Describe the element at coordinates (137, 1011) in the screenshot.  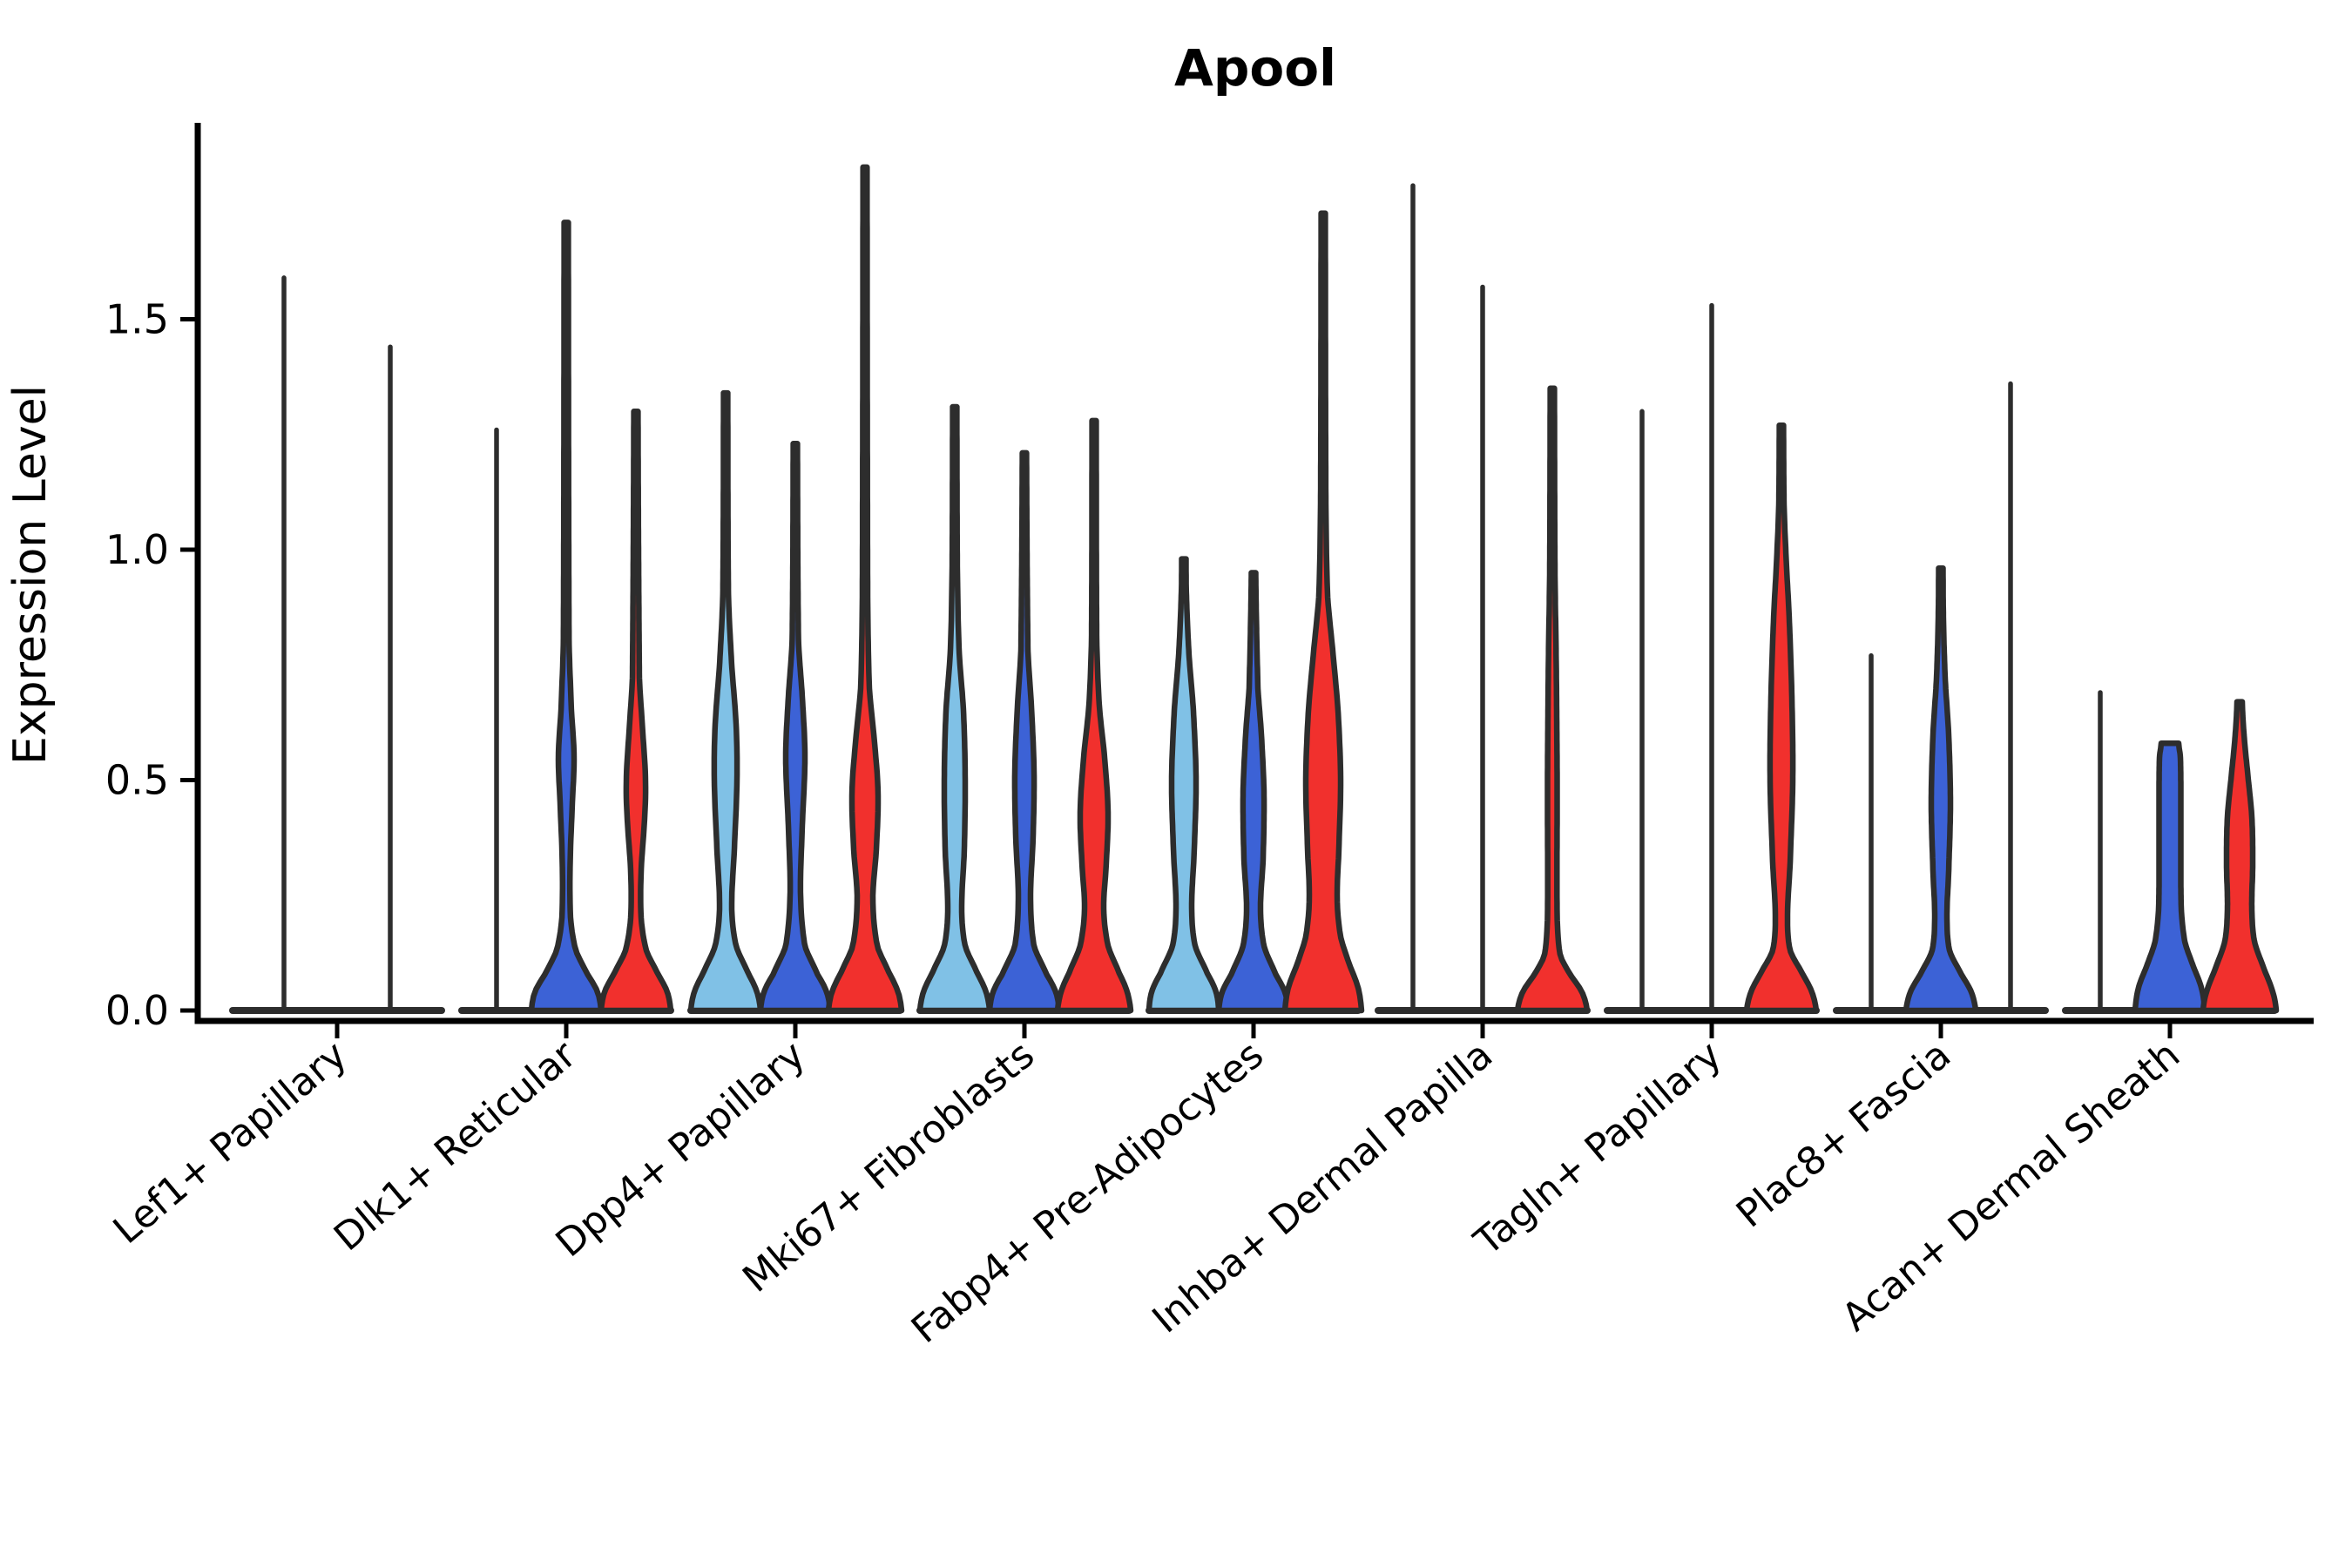
I see `y-tick-label: 0.0` at that location.